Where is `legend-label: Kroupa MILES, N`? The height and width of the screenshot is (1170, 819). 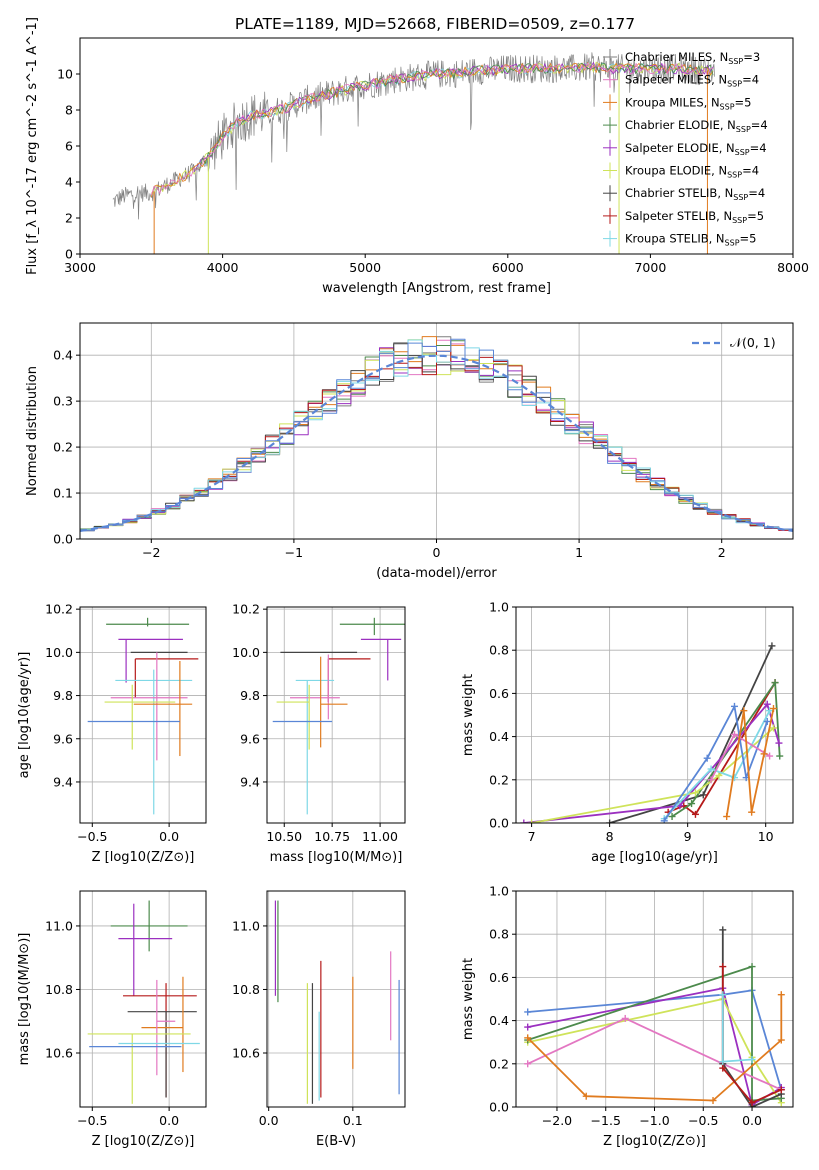 legend-label: Kroupa MILES, N is located at coordinates (672, 102).